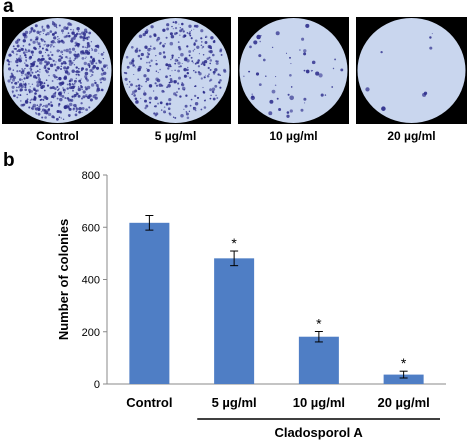 This screenshot has width=472, height=442. What do you see at coordinates (319, 402) in the screenshot?
I see `x-tick-label: 10 µg/ml` at bounding box center [319, 402].